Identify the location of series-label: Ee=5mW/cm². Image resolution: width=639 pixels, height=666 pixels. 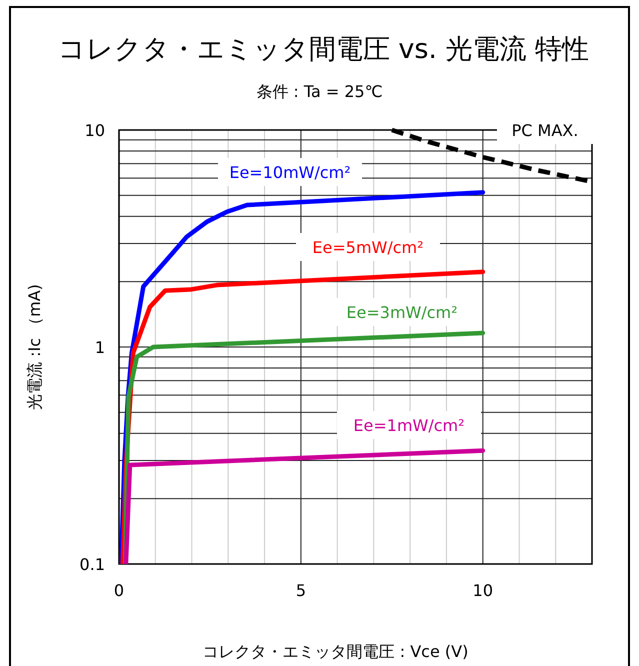
(368, 247).